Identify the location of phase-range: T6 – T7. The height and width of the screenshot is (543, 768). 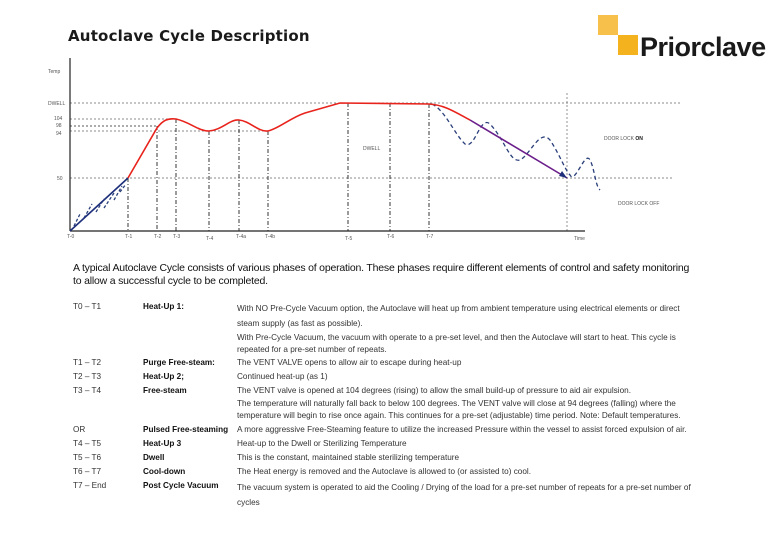
(87, 471).